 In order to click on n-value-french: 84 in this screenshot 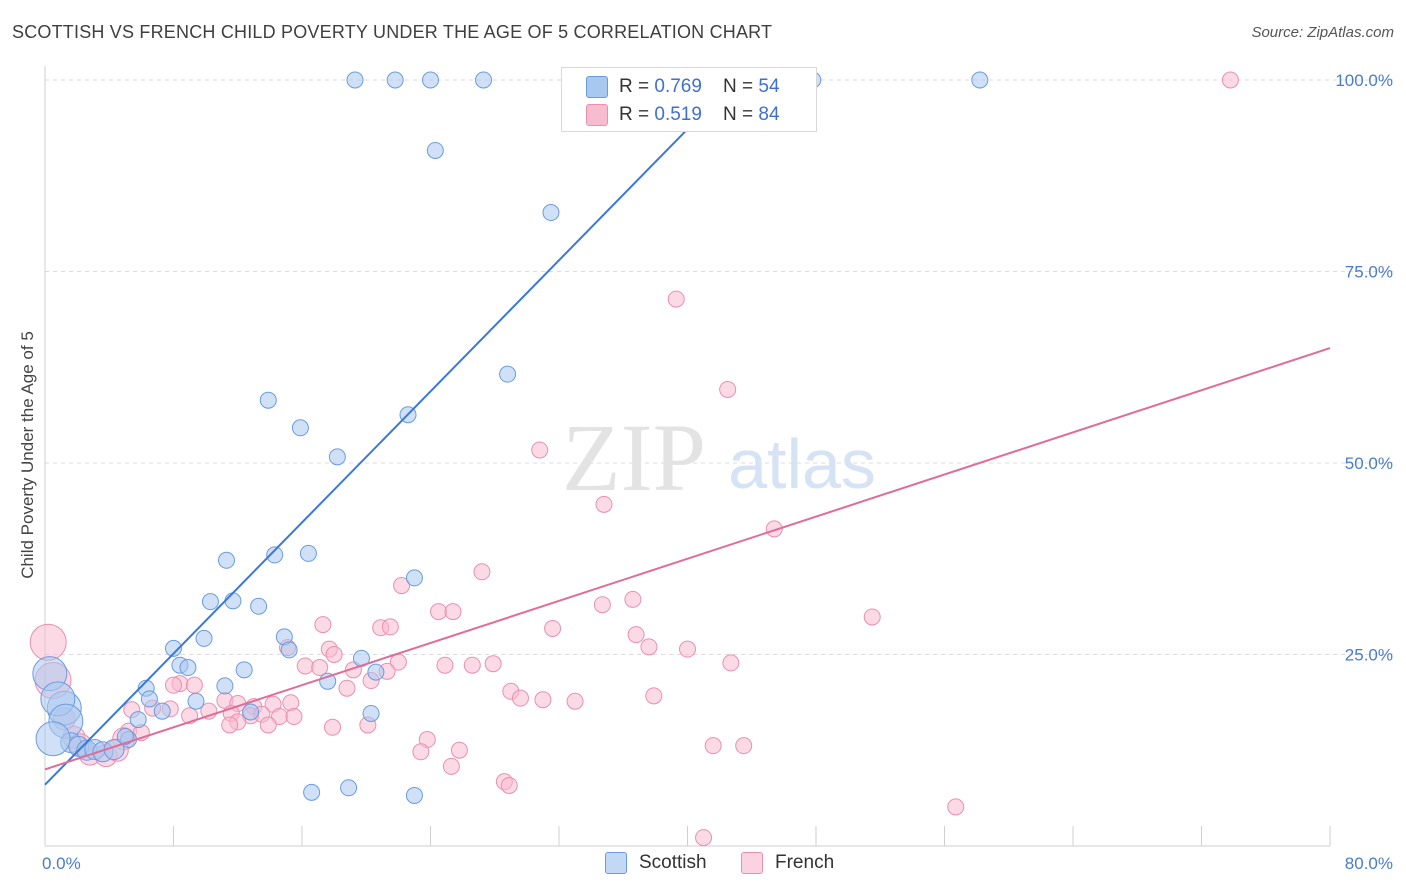, I will do `click(769, 114)`.